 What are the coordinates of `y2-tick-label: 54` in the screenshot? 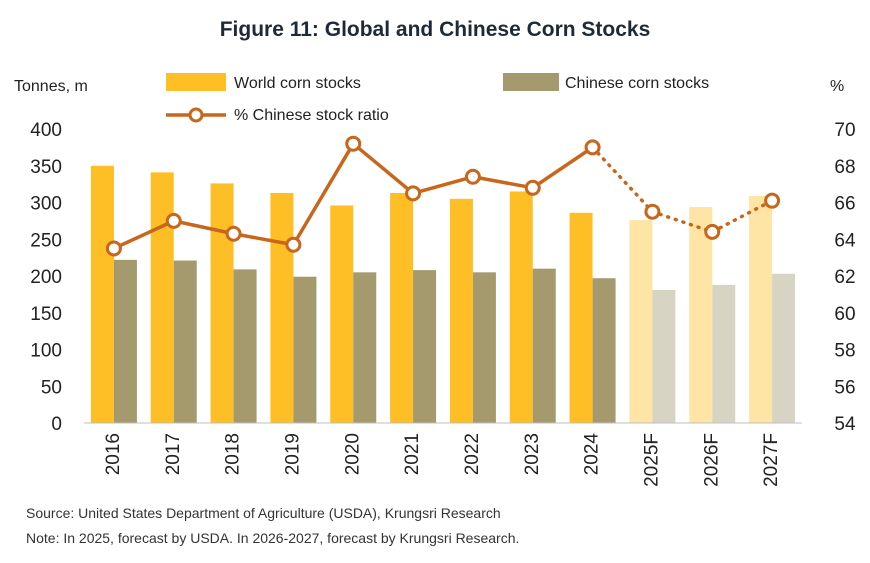 It's located at (845, 424).